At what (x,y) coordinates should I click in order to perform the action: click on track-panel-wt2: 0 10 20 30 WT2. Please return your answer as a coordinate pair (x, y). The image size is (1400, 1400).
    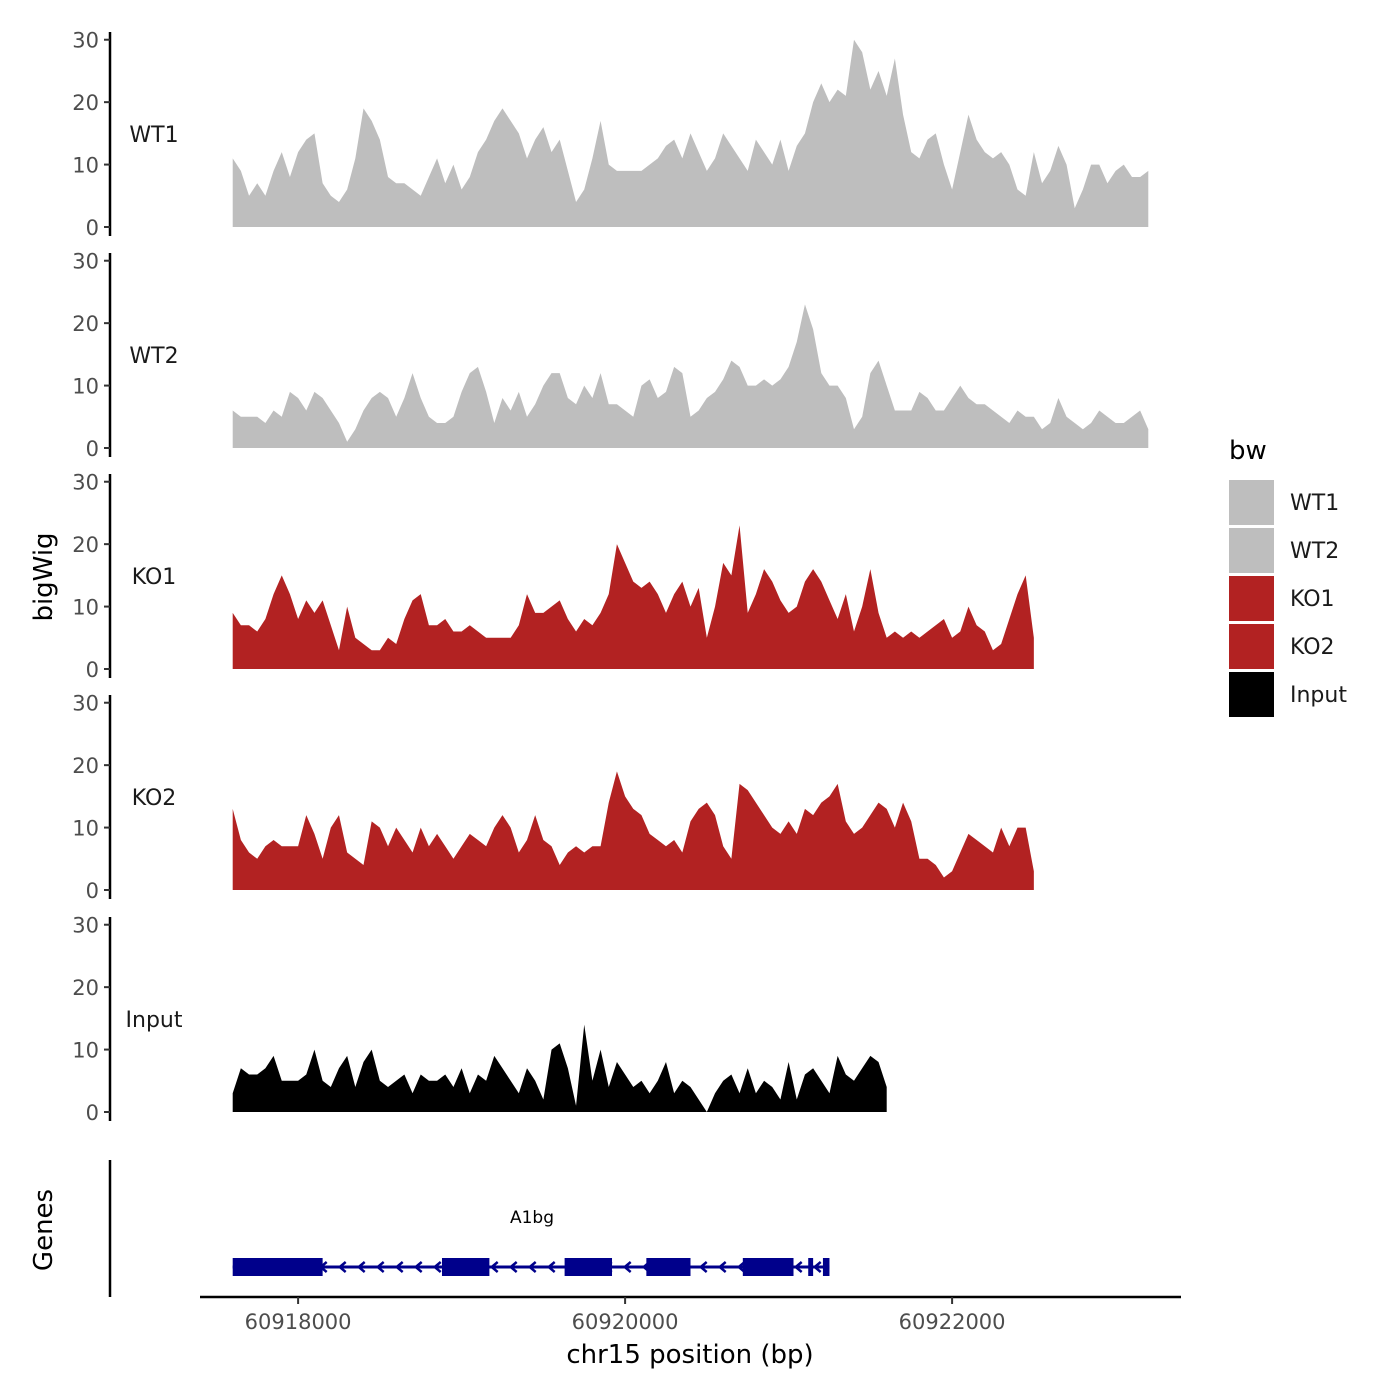
    Looking at the image, I should click on (610, 355).